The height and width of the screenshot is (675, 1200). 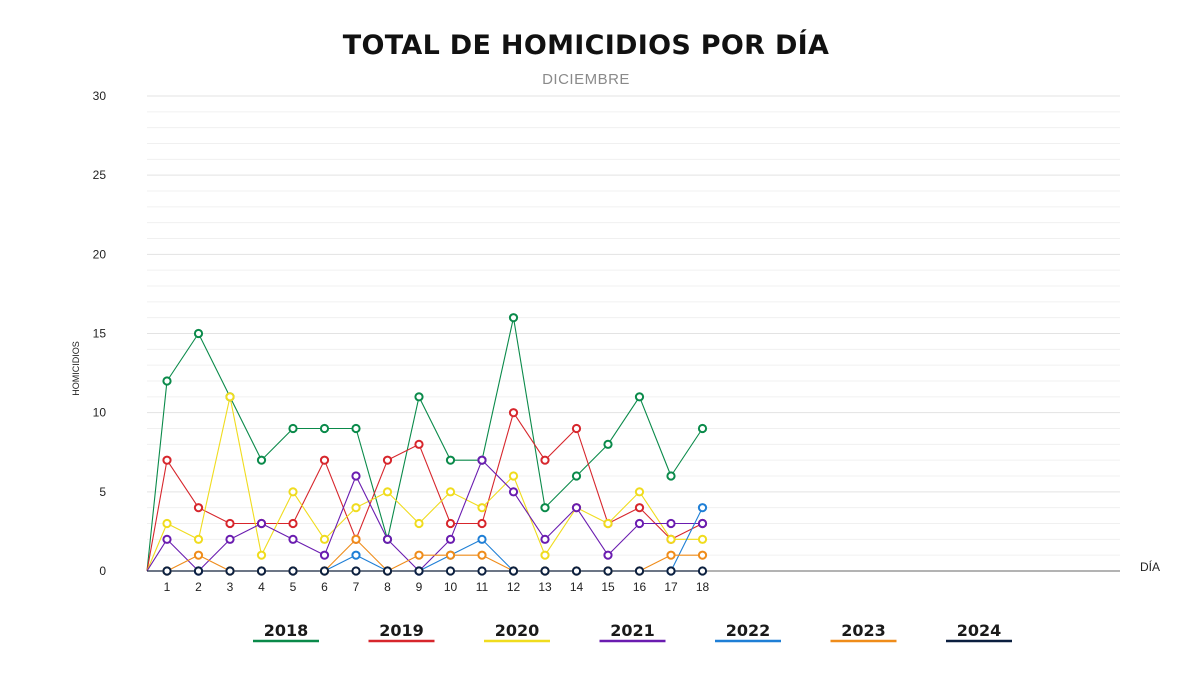 What do you see at coordinates (100, 175) in the screenshot?
I see `y-tick-label: 25` at bounding box center [100, 175].